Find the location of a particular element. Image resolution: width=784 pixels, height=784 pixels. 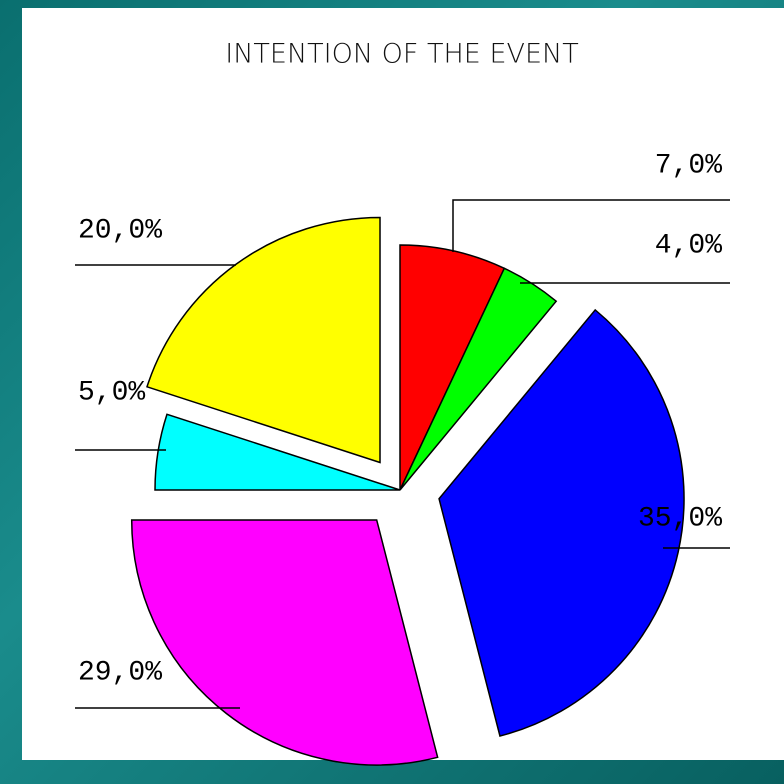

slice-label: 35,0% is located at coordinates (680, 518).